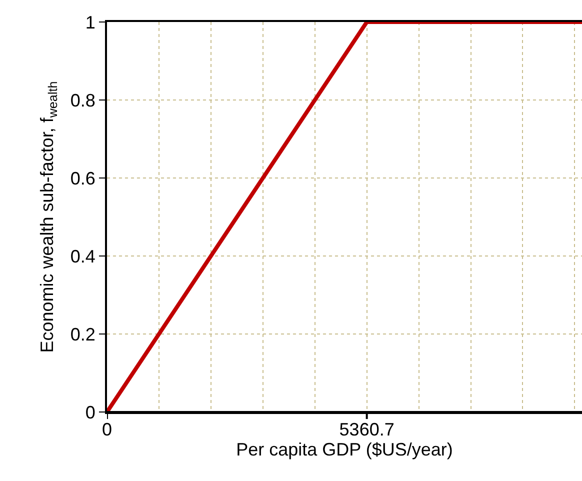  What do you see at coordinates (83, 334) in the screenshot?
I see `y-tick-label: 0.2` at bounding box center [83, 334].